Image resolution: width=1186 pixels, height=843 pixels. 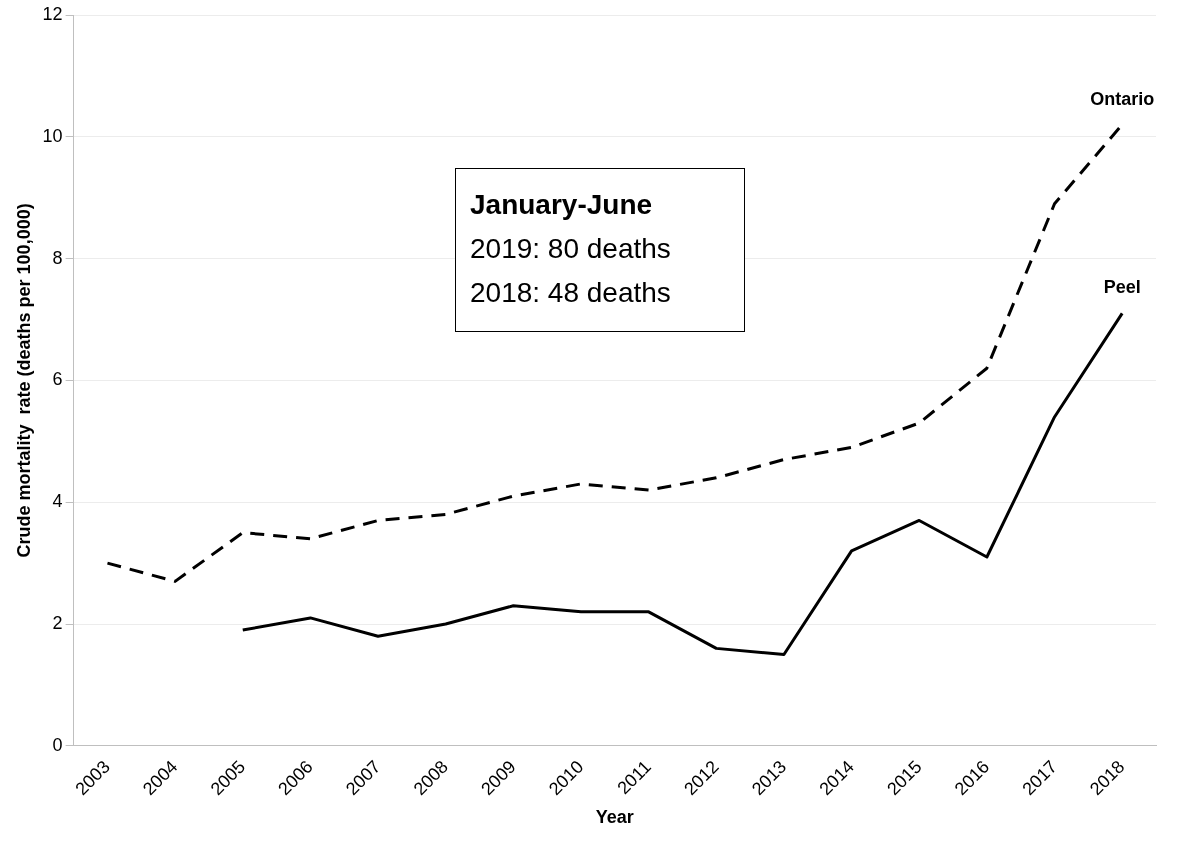 I want to click on y-tick-label: 4, so click(x=57, y=501).